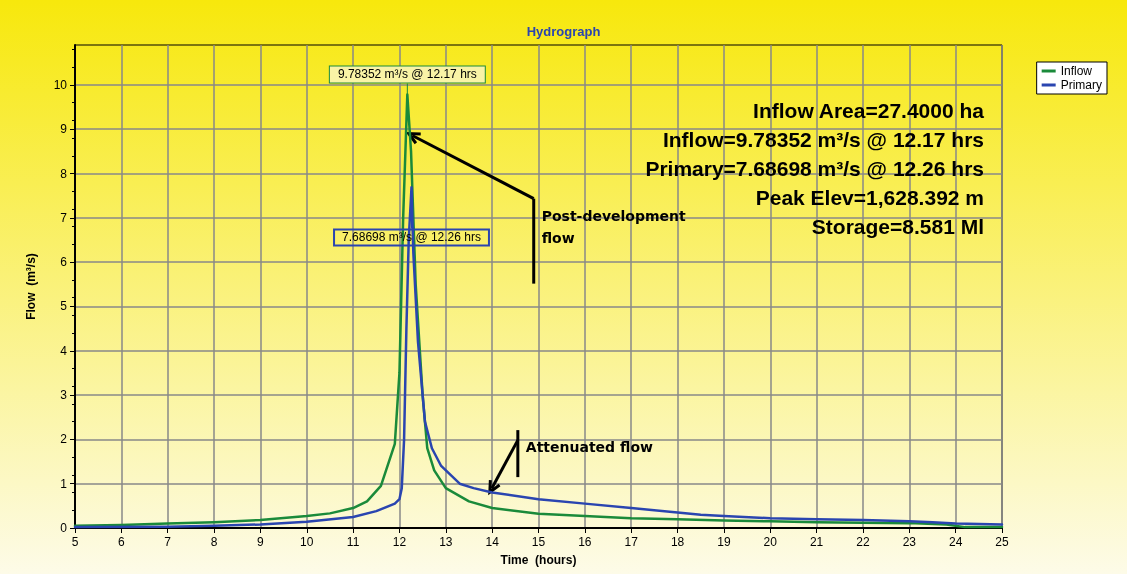  What do you see at coordinates (563, 31) in the screenshot?
I see `chart-title: Hydrograph` at bounding box center [563, 31].